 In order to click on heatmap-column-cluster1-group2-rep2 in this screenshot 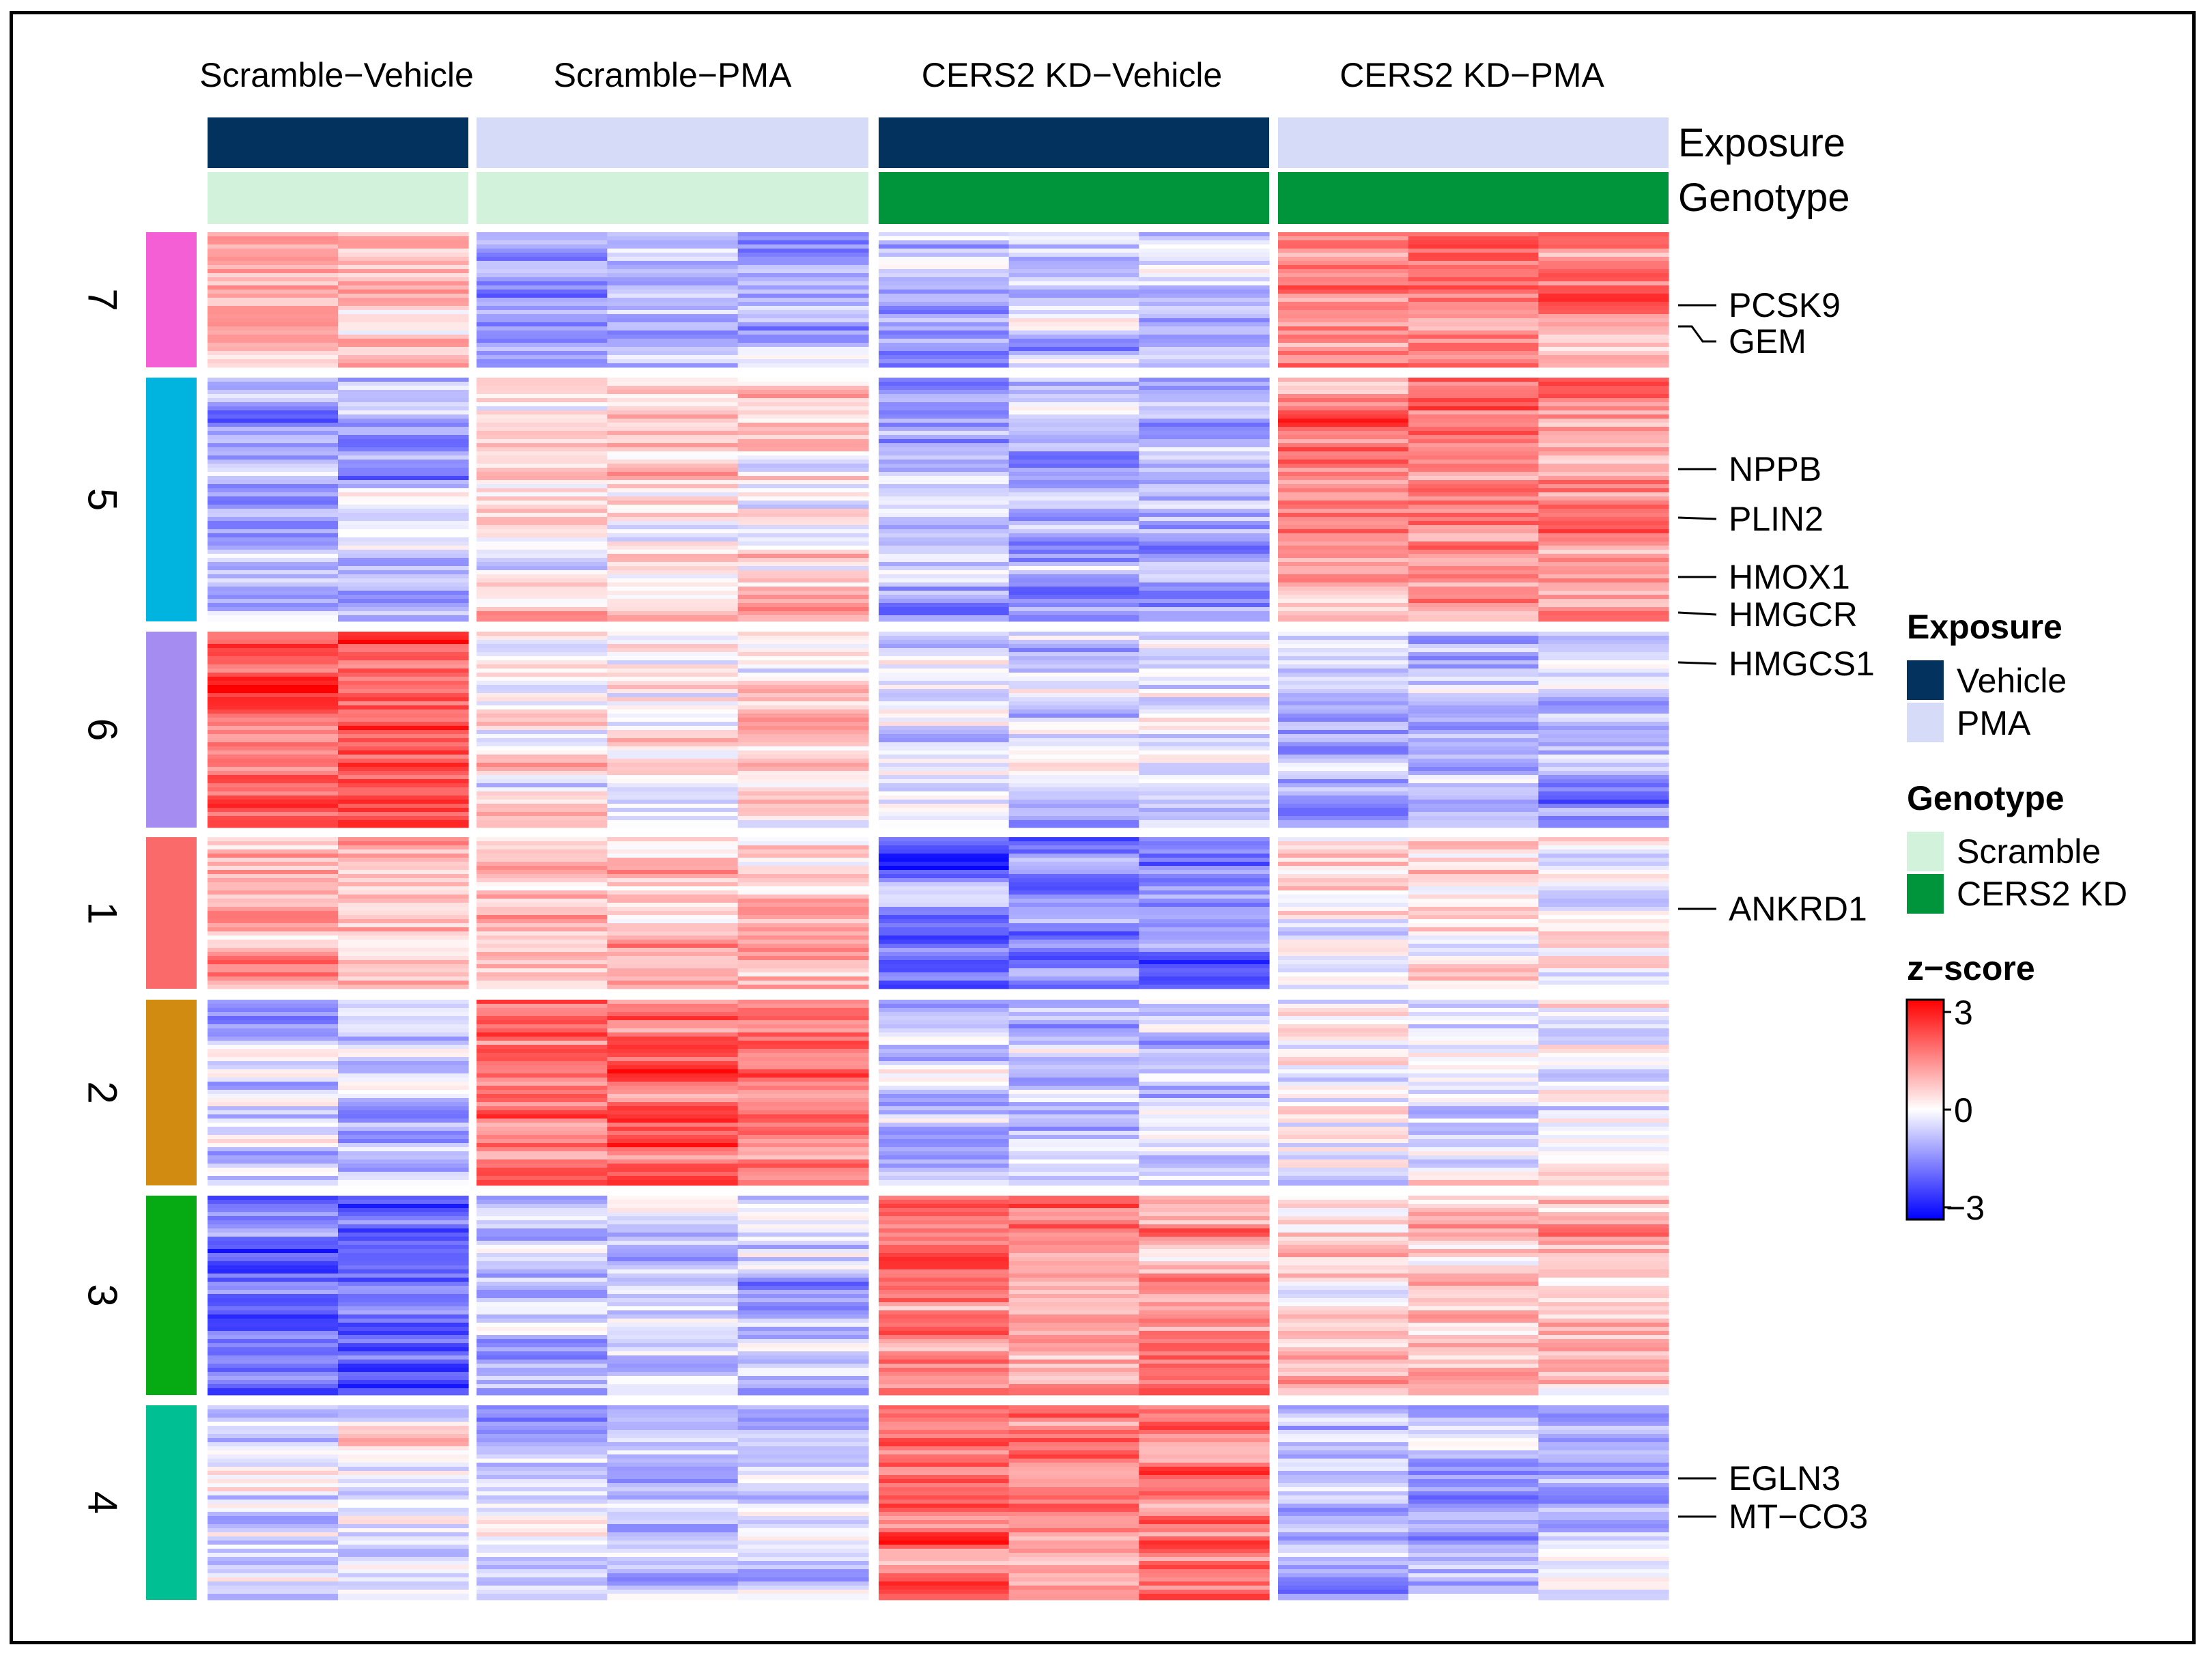, I will do `click(673, 913)`.